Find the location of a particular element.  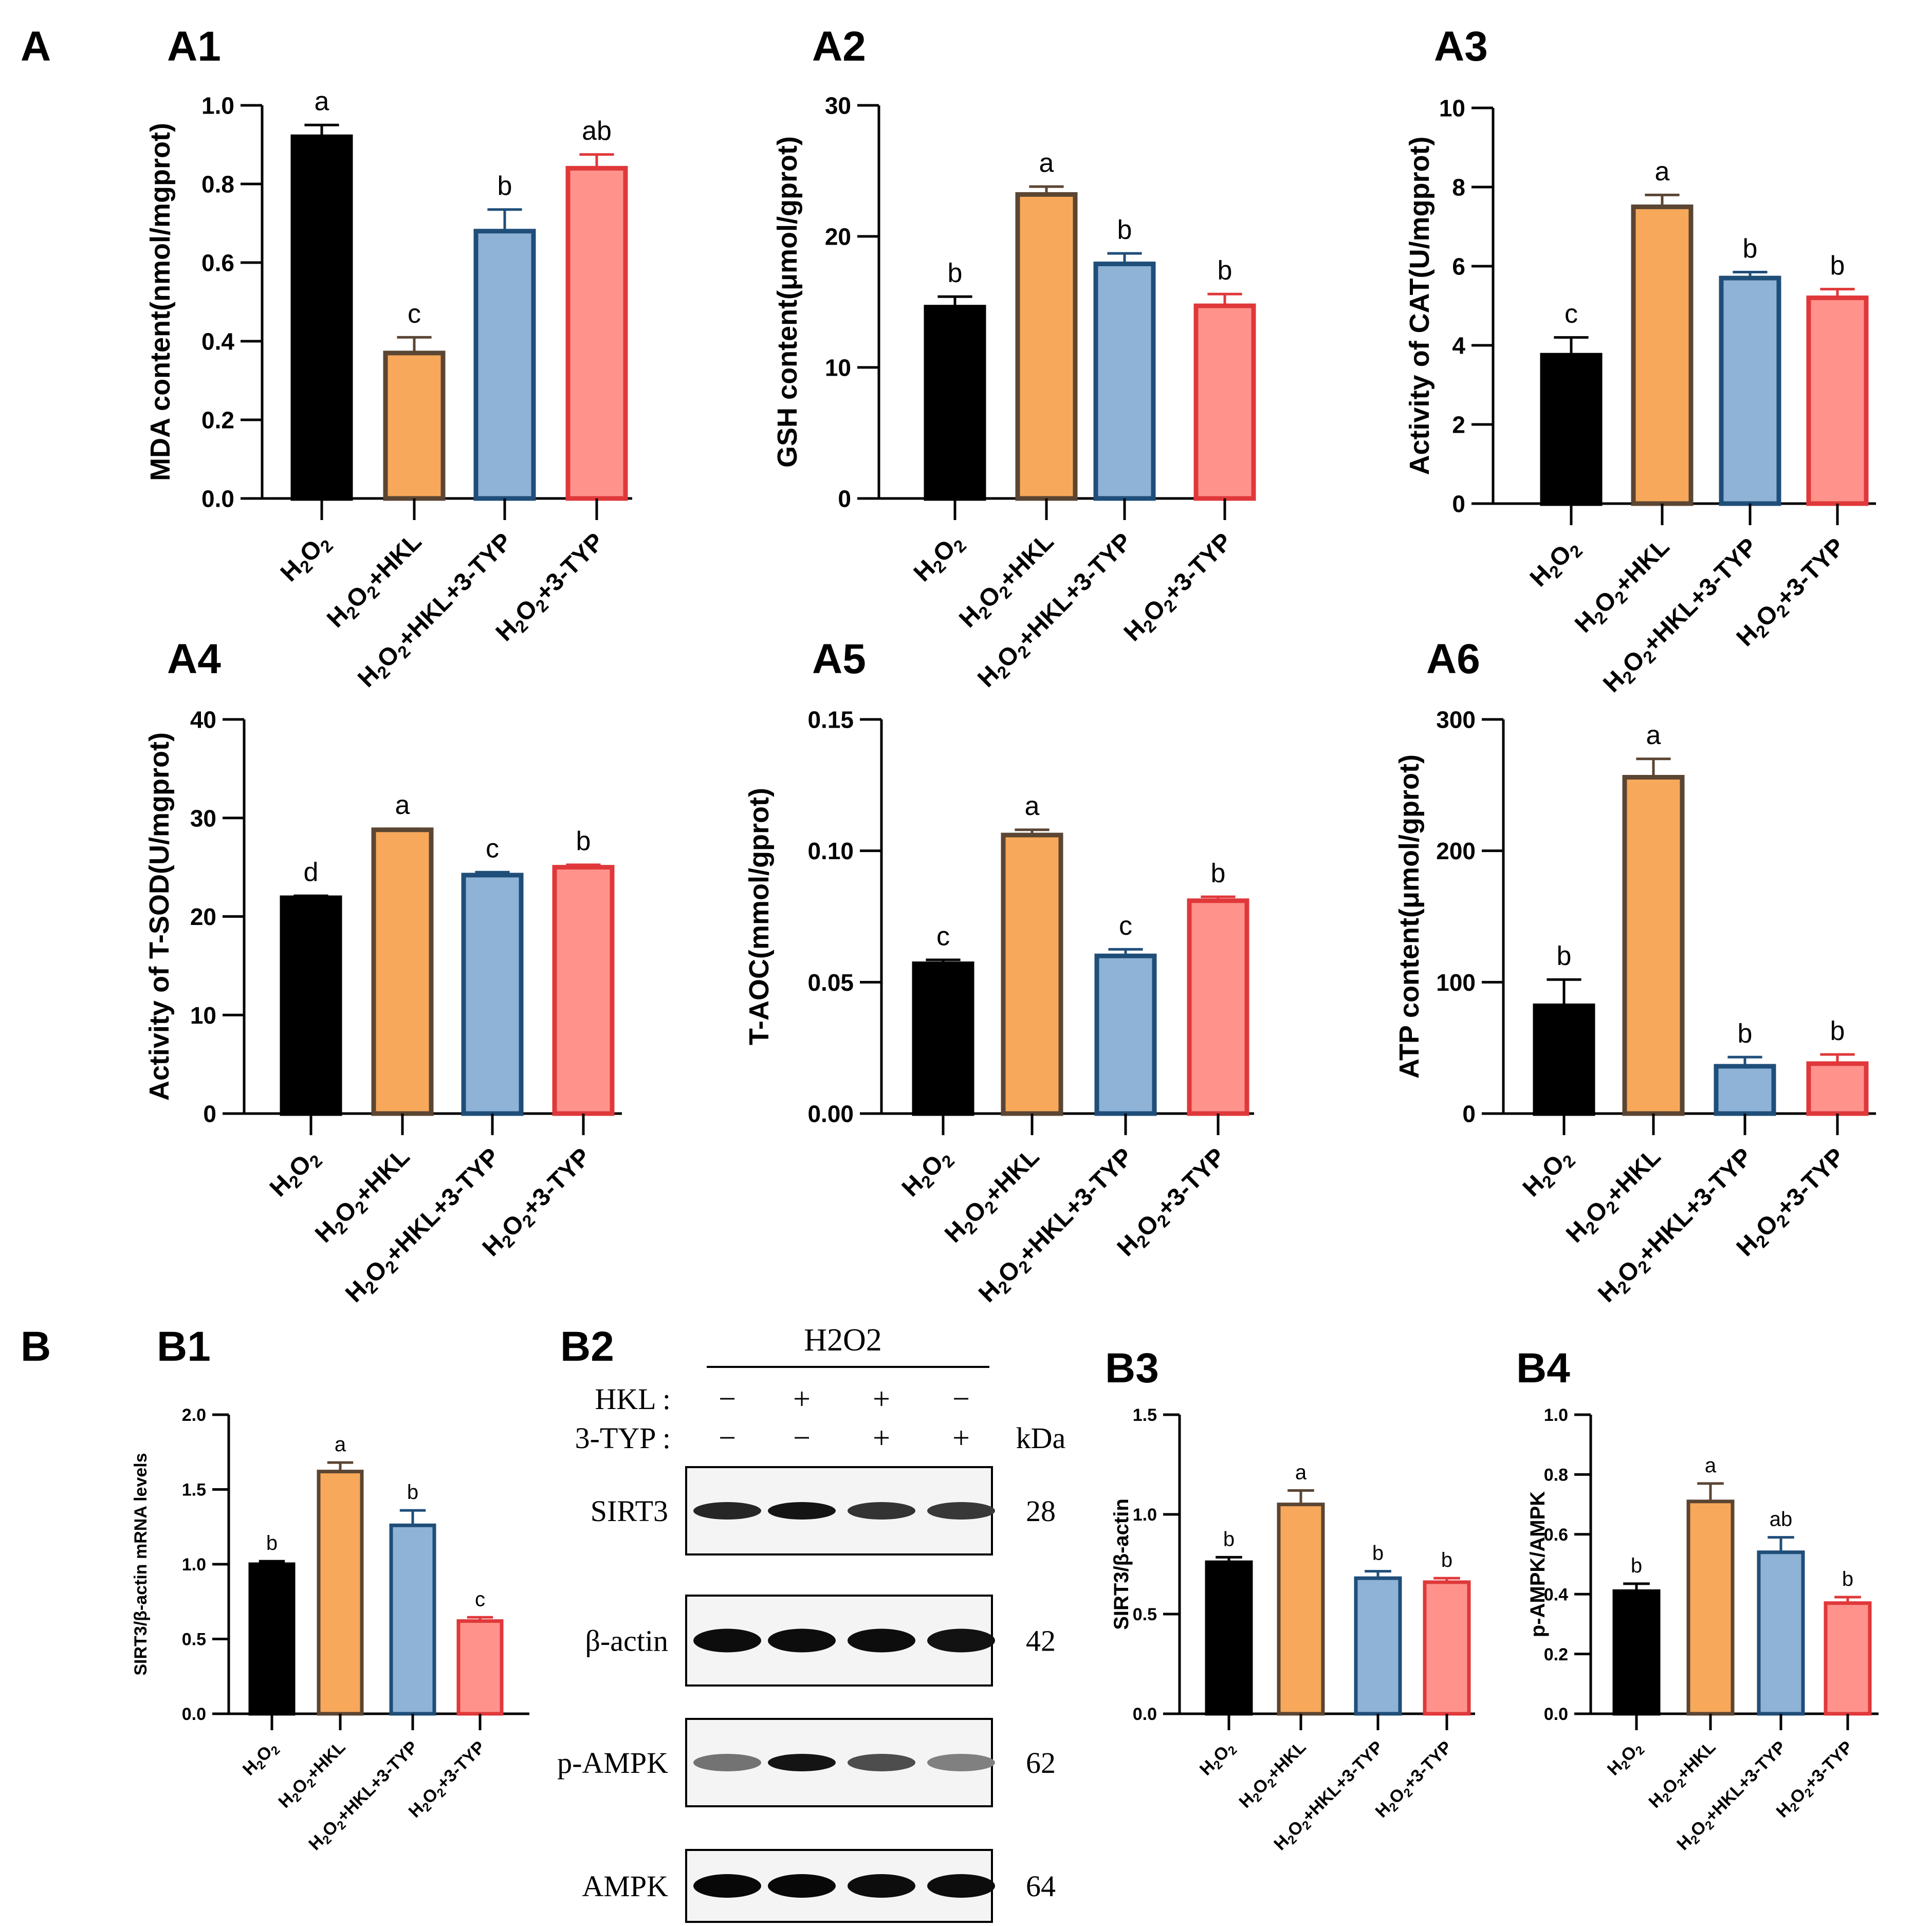

a2-y-tick-label: 0 is located at coordinates (844, 499).